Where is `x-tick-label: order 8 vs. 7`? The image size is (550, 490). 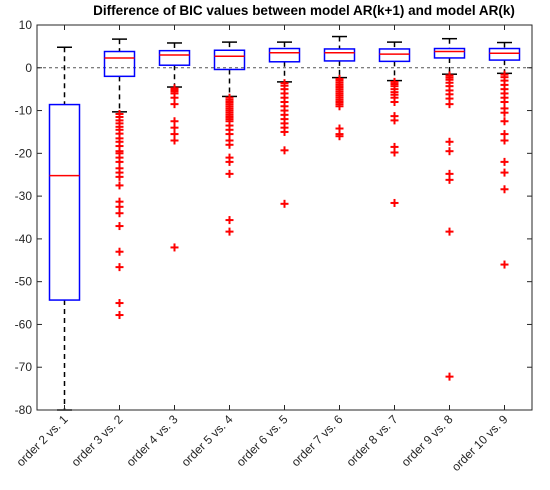 x-tick-label: order 8 vs. 7 is located at coordinates (372, 440).